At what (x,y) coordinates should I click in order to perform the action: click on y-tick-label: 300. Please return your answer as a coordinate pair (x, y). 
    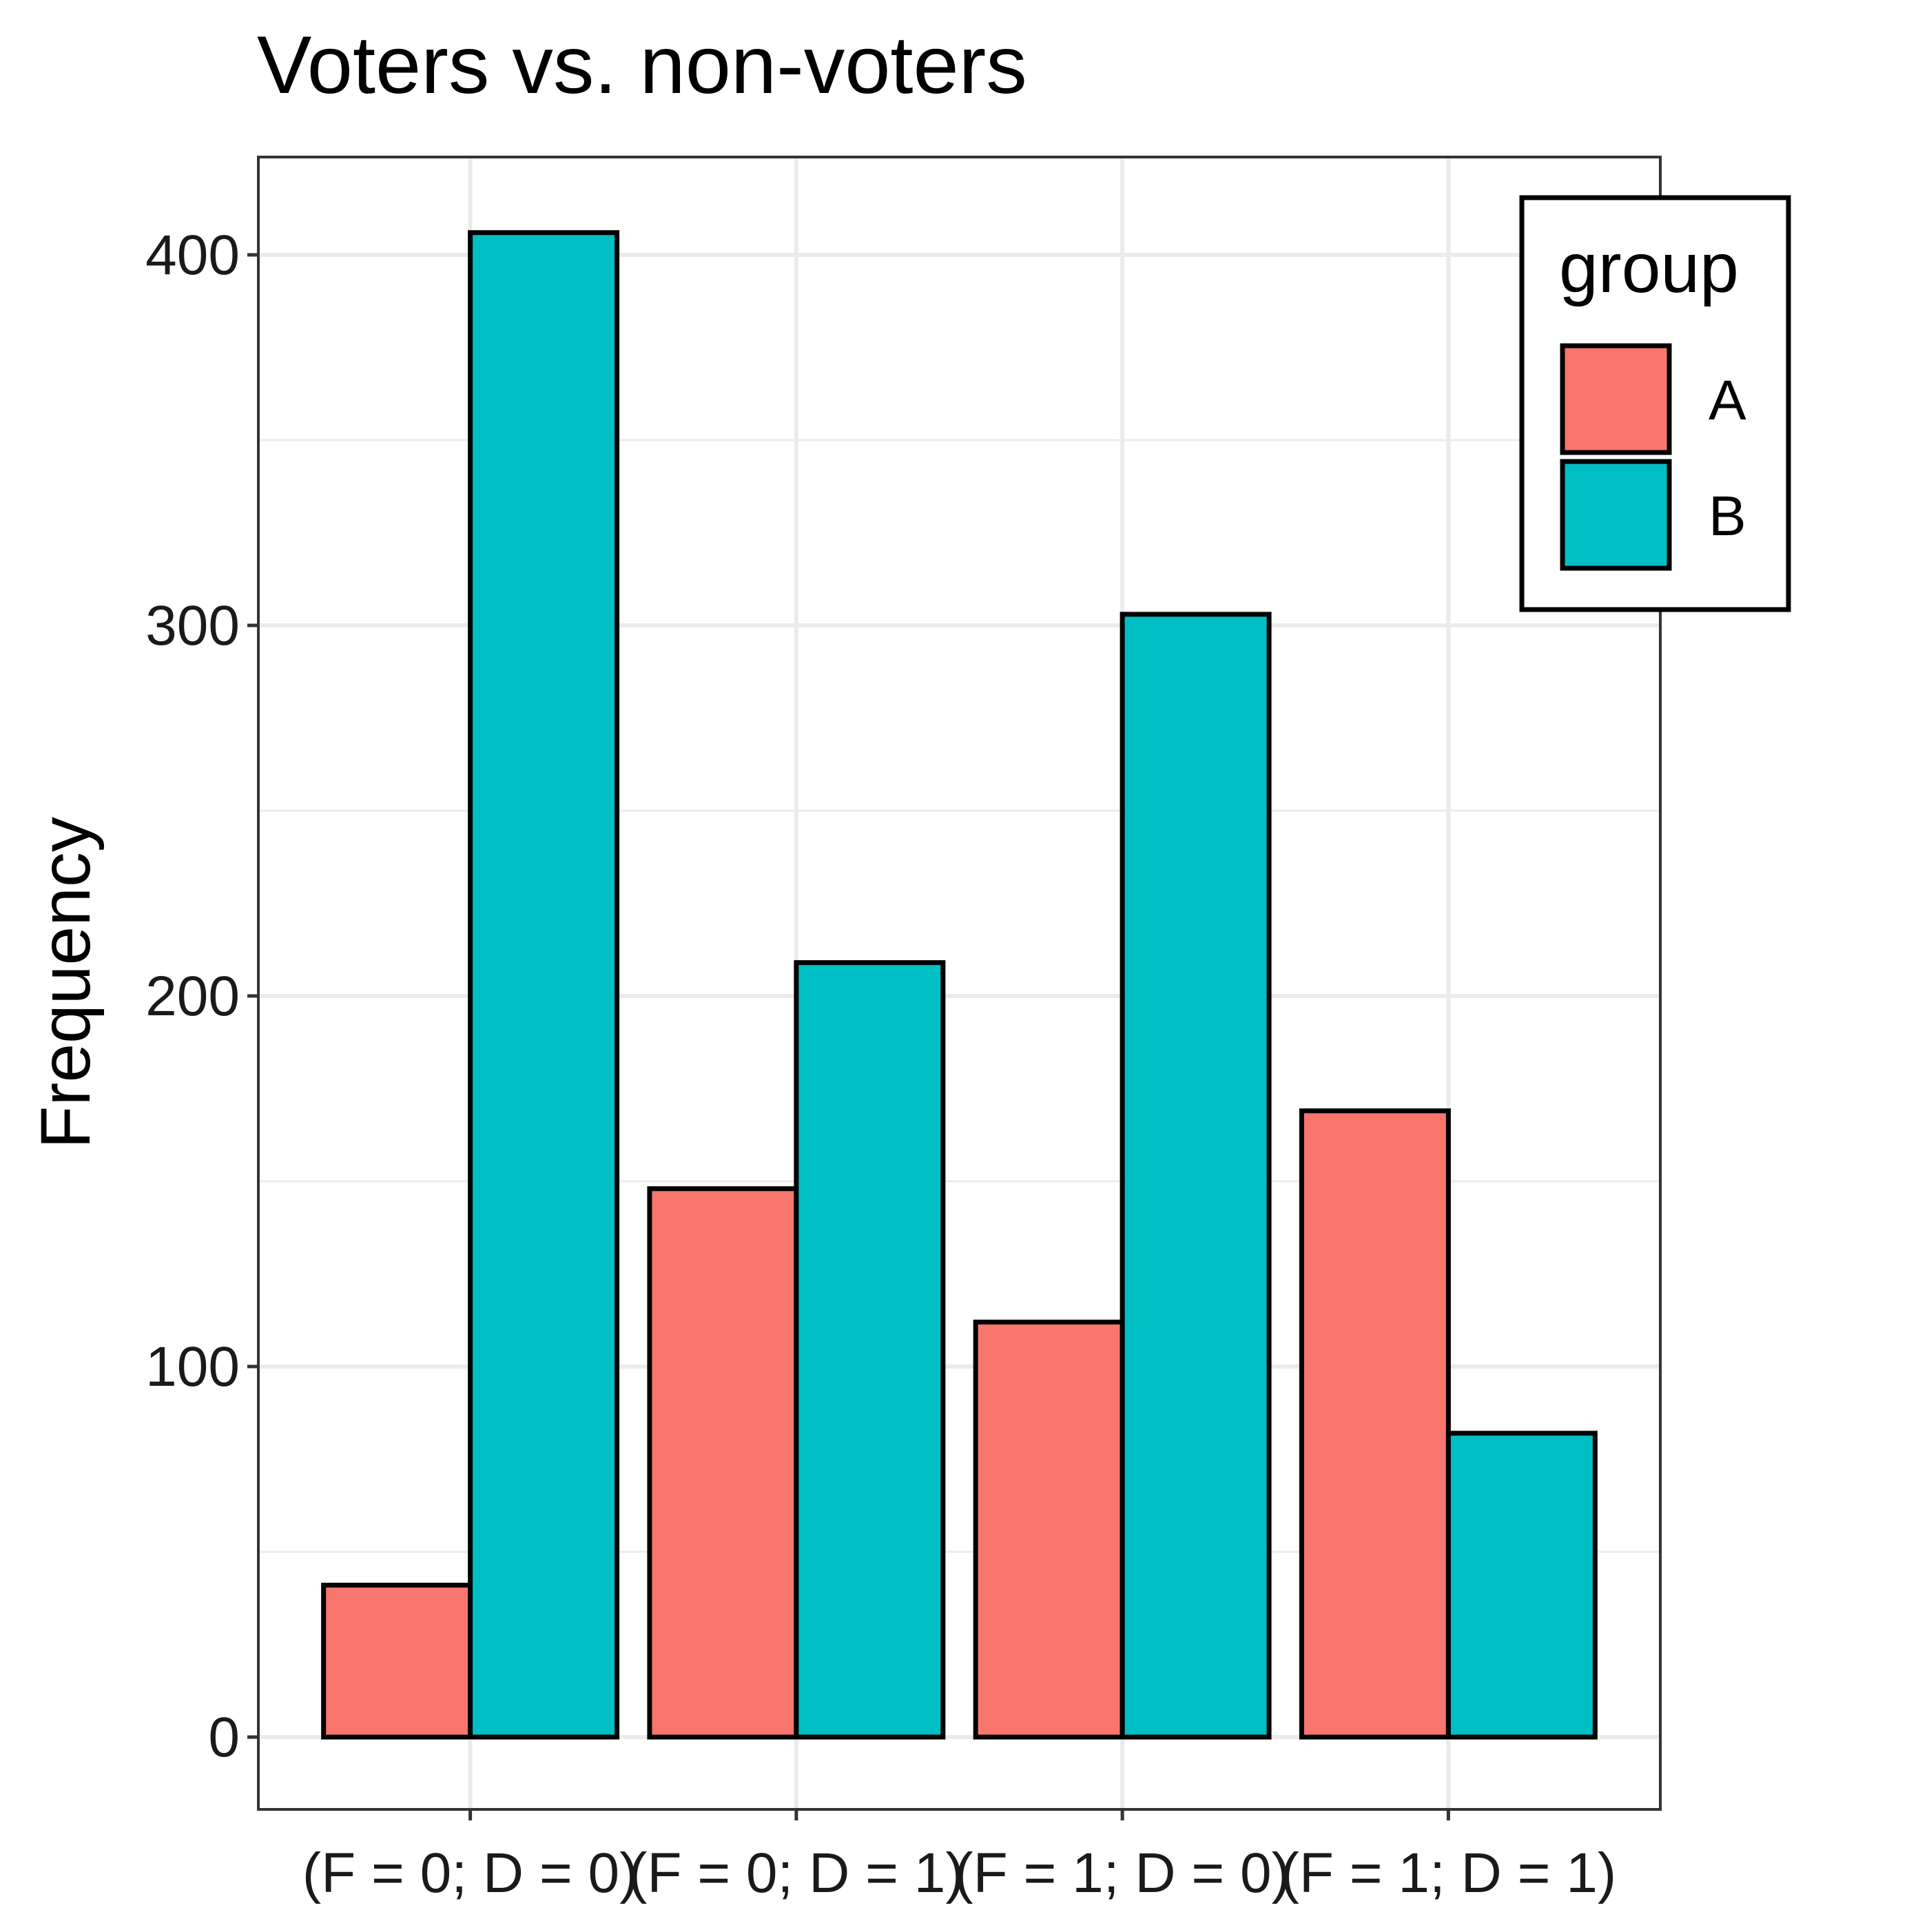
    Looking at the image, I should click on (192, 625).